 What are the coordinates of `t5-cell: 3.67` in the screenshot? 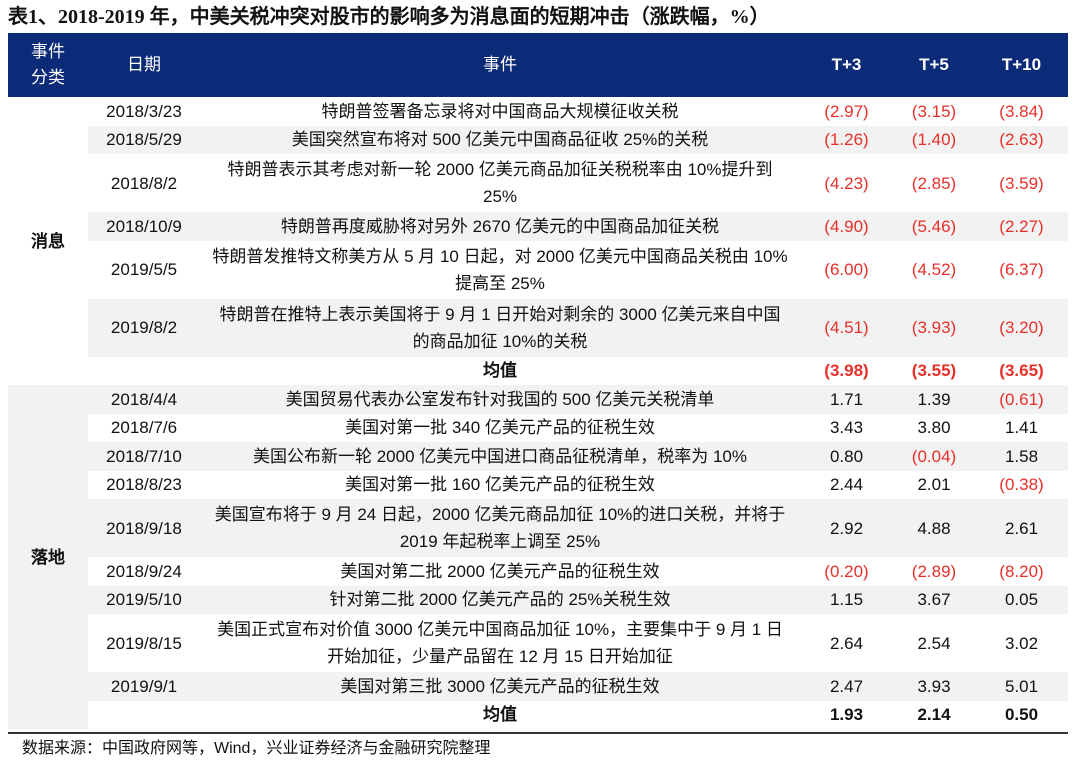 It's located at (934, 599).